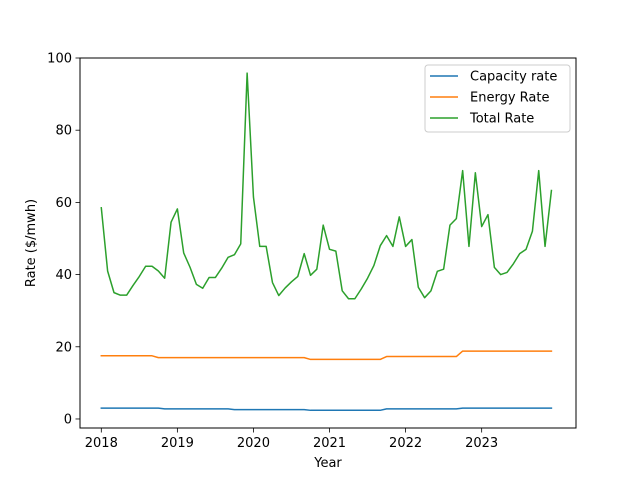 The width and height of the screenshot is (640, 480). Describe the element at coordinates (329, 443) in the screenshot. I see `x-tick-label: 2021` at that location.